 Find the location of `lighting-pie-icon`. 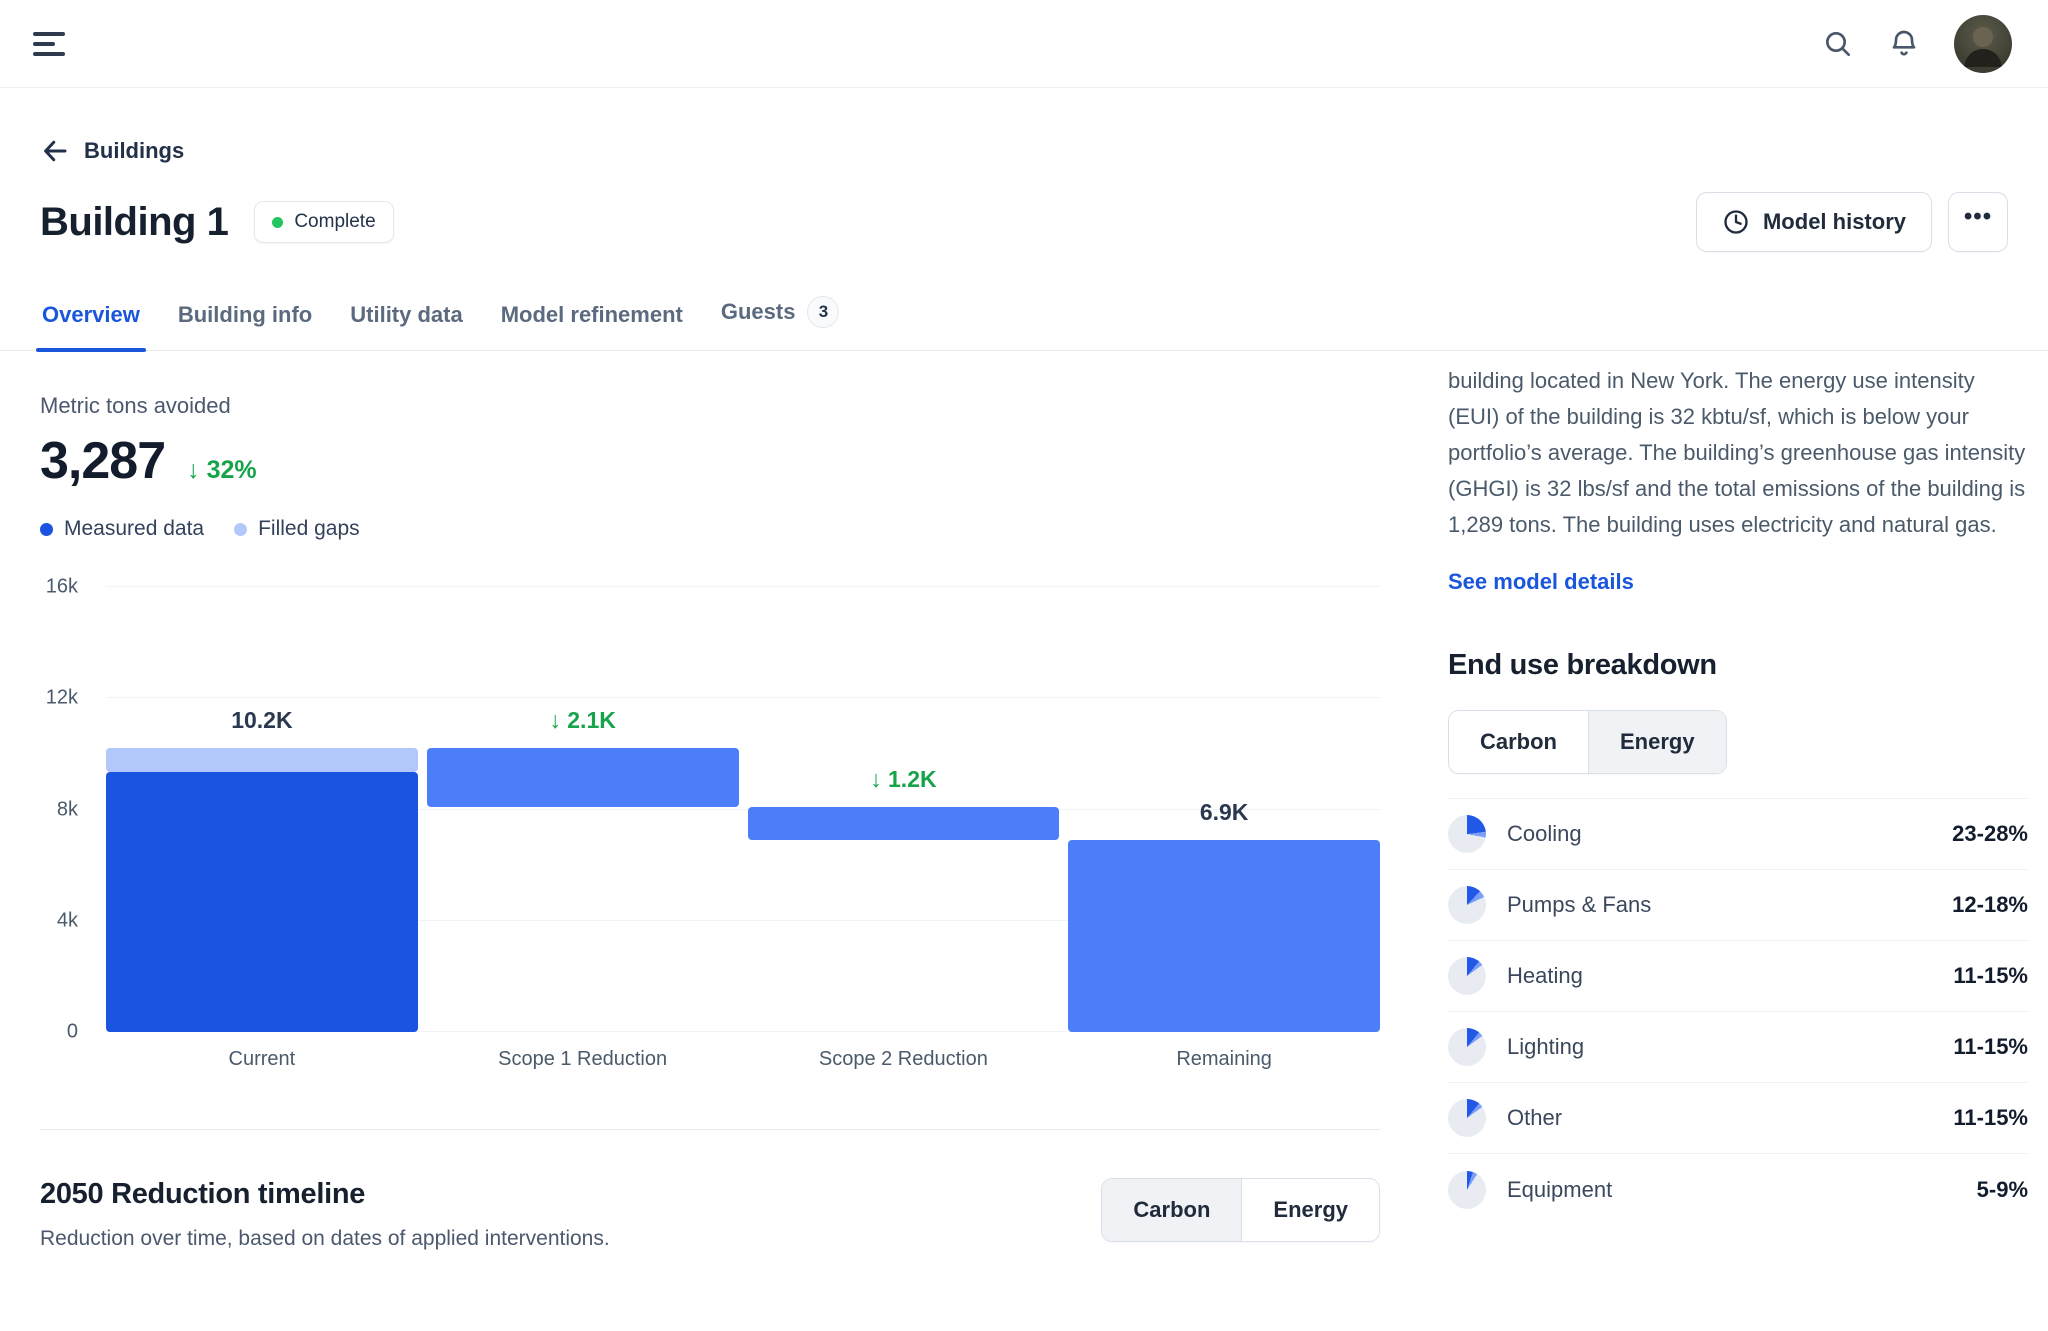

lighting-pie-icon is located at coordinates (1467, 1047).